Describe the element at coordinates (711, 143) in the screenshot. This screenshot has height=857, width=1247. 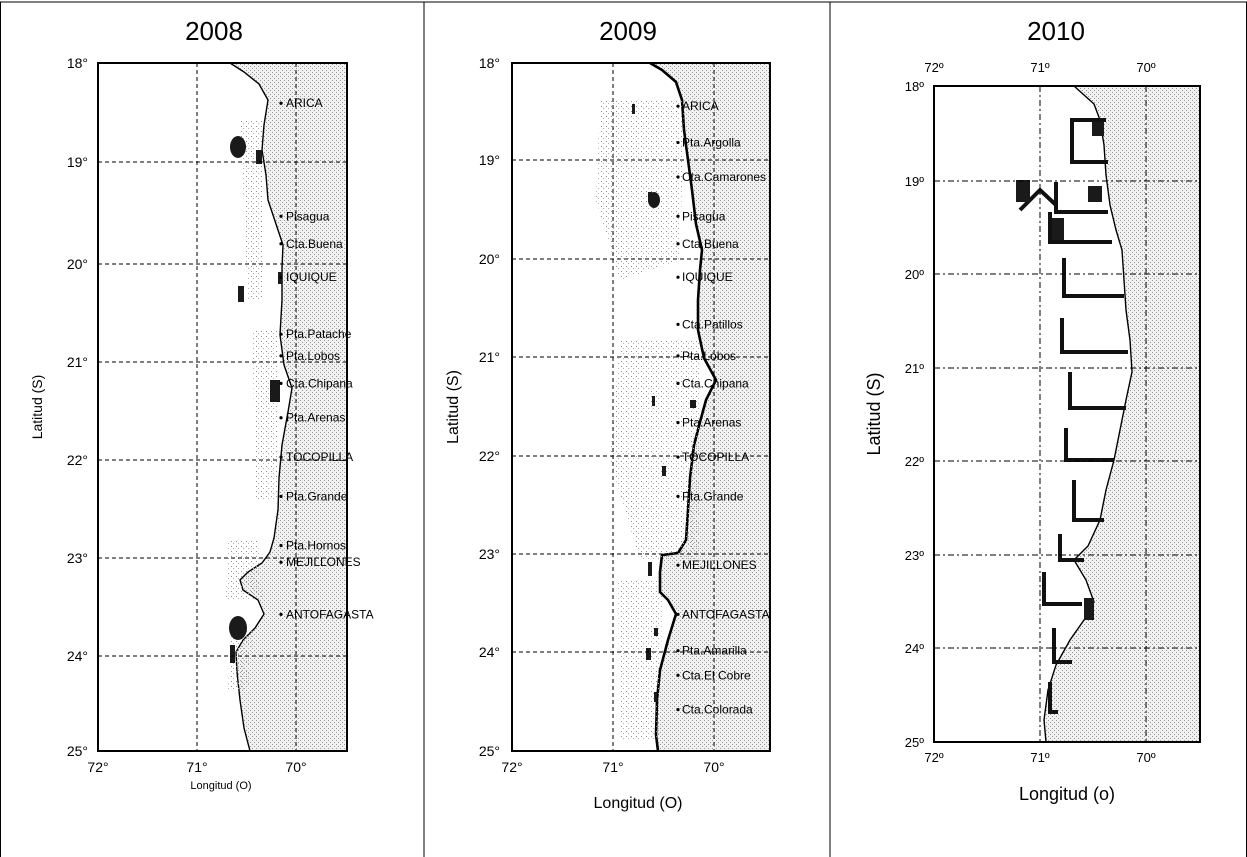
I see `place-label: Pta.Argolla` at that location.